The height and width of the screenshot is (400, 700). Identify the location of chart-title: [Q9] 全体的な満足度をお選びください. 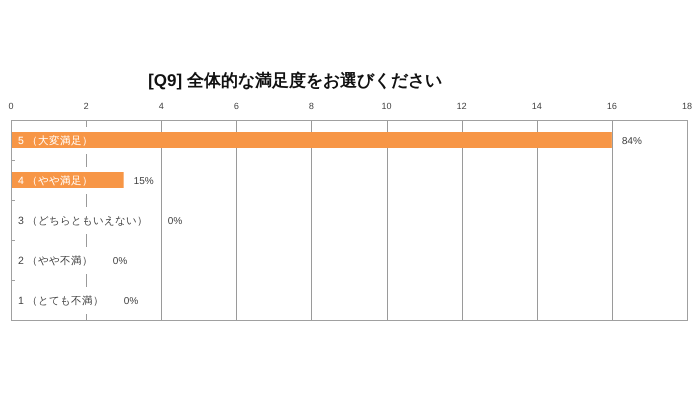
(295, 80).